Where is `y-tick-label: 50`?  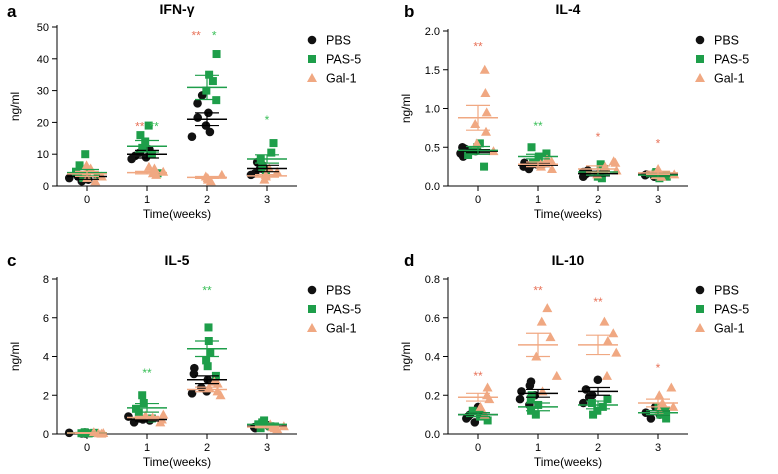
y-tick-label: 50 is located at coordinates (43, 28).